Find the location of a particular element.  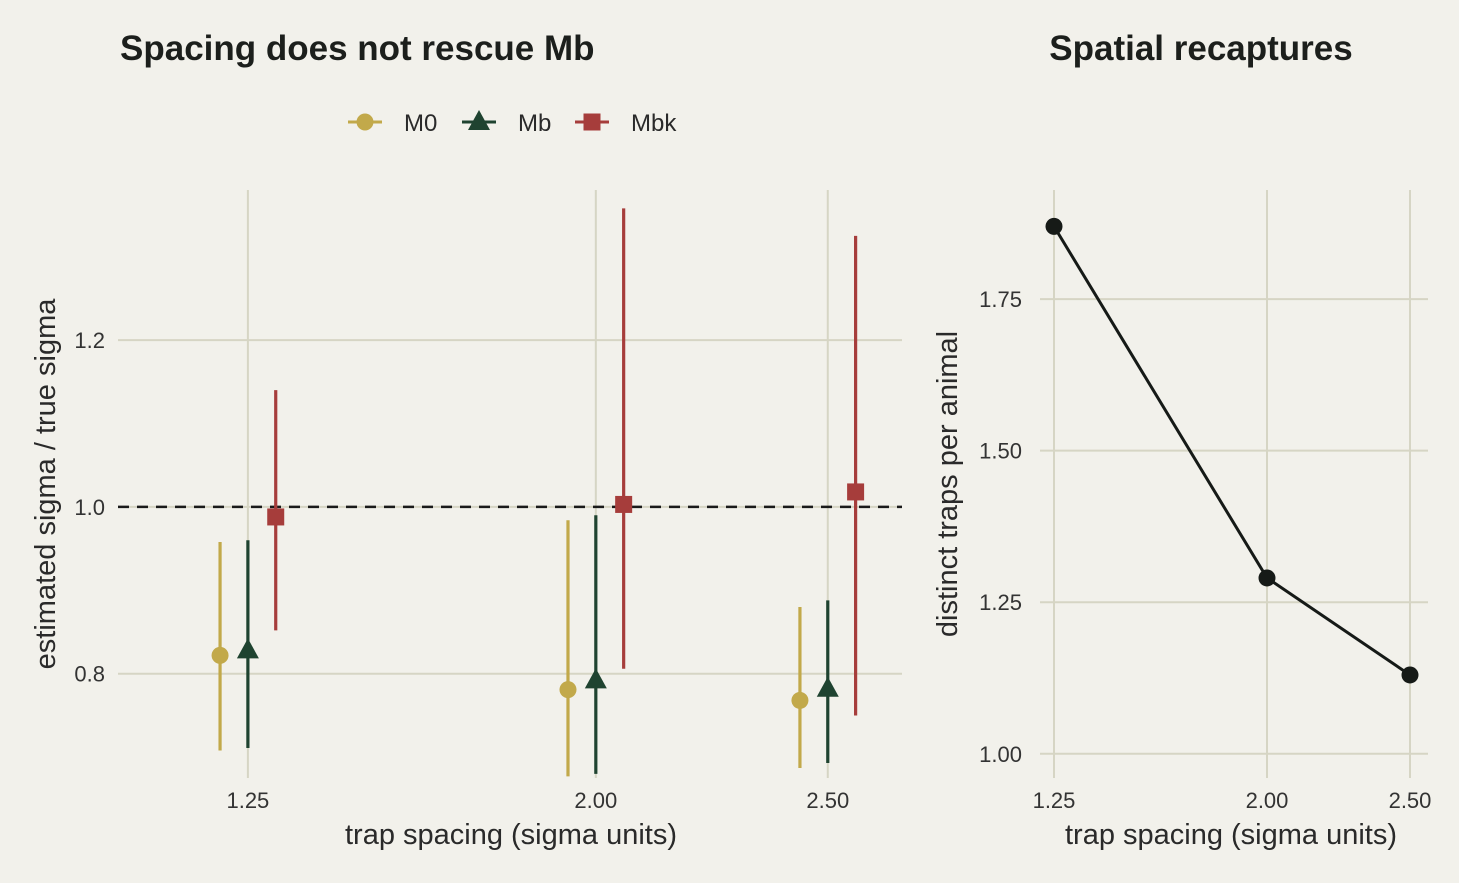

left-x-tick-label: 1.25 is located at coordinates (247, 800).